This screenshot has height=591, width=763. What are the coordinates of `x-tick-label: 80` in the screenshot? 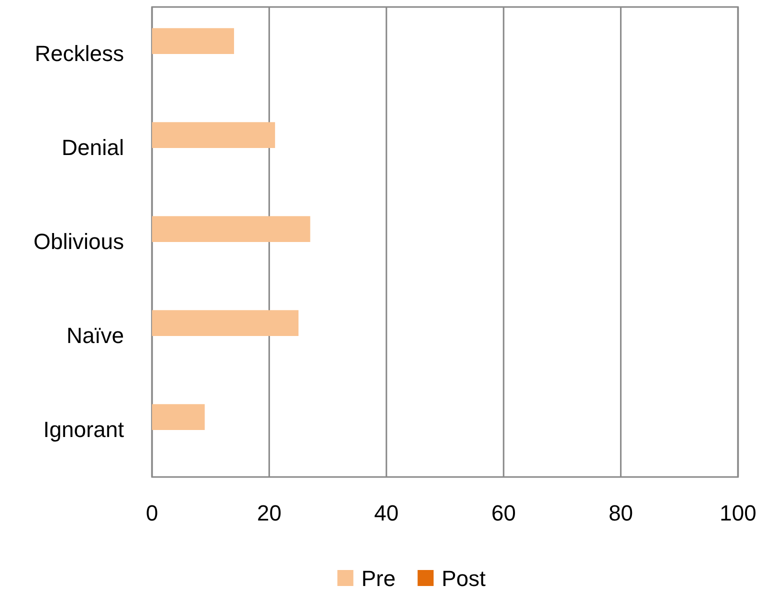 It's located at (621, 513).